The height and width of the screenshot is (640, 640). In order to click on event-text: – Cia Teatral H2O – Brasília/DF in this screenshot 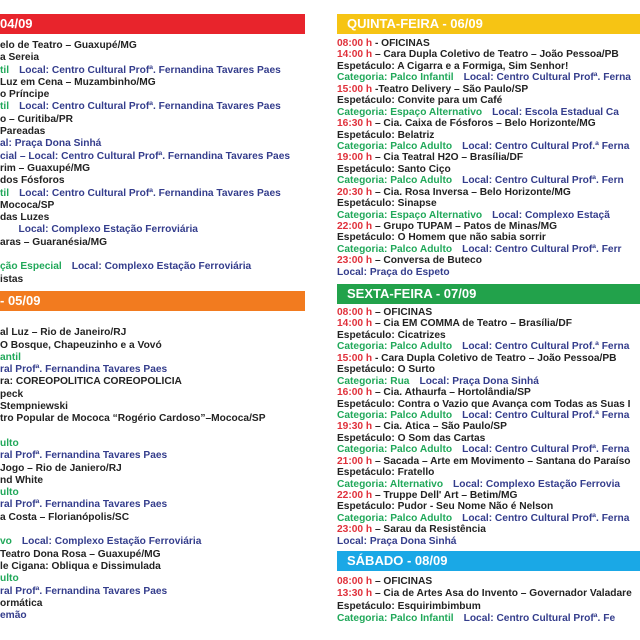, I will do `click(448, 158)`.